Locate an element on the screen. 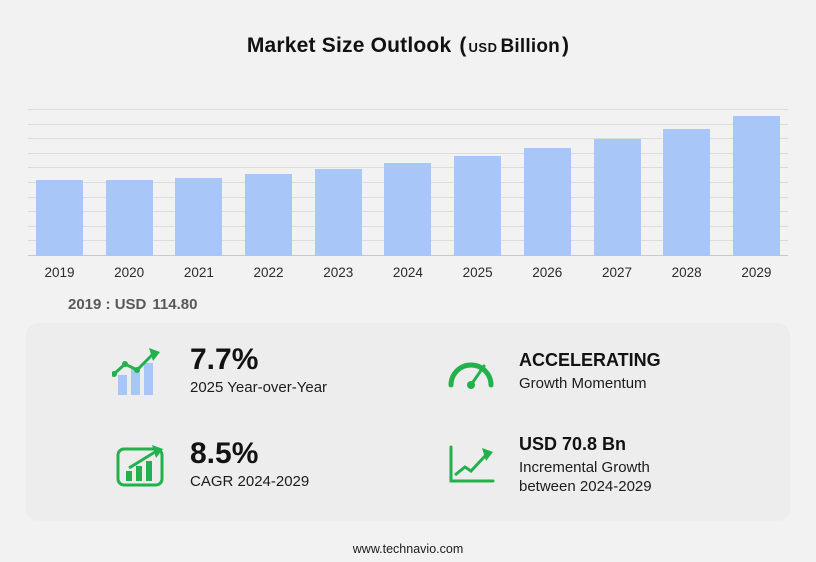  x-tick-label-2025: 2025 is located at coordinates (477, 272).